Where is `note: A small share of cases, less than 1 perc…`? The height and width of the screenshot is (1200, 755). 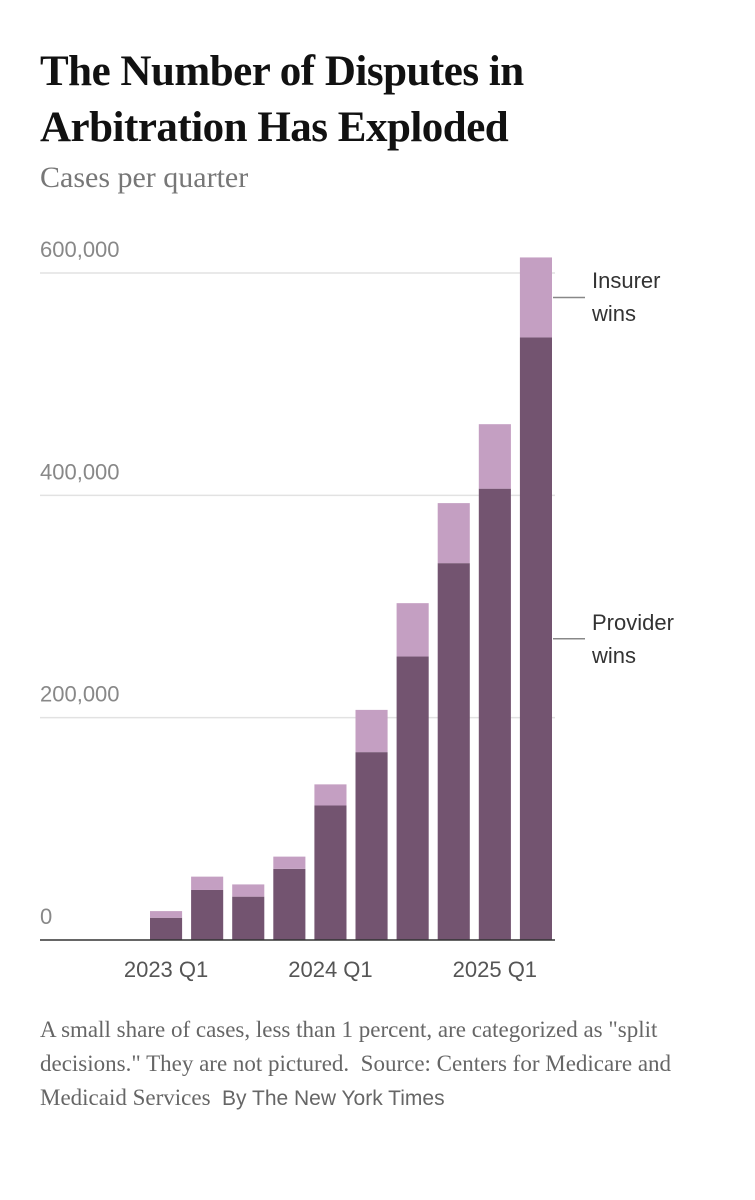
note: A small share of cases, less than 1 perc… is located at coordinates (349, 1046).